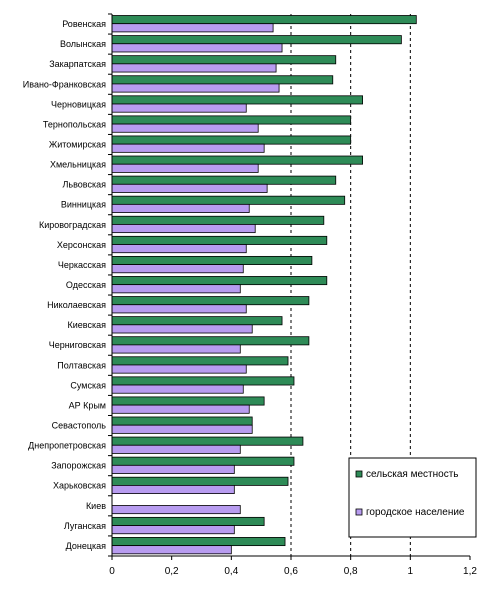  I want to click on category-label: Черновицкая, so click(78, 104).